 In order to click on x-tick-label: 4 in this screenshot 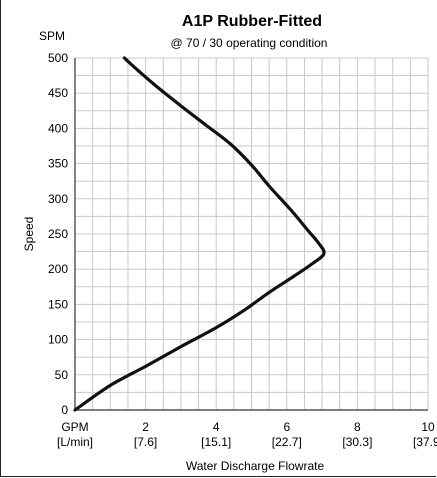, I will do `click(216, 427)`.